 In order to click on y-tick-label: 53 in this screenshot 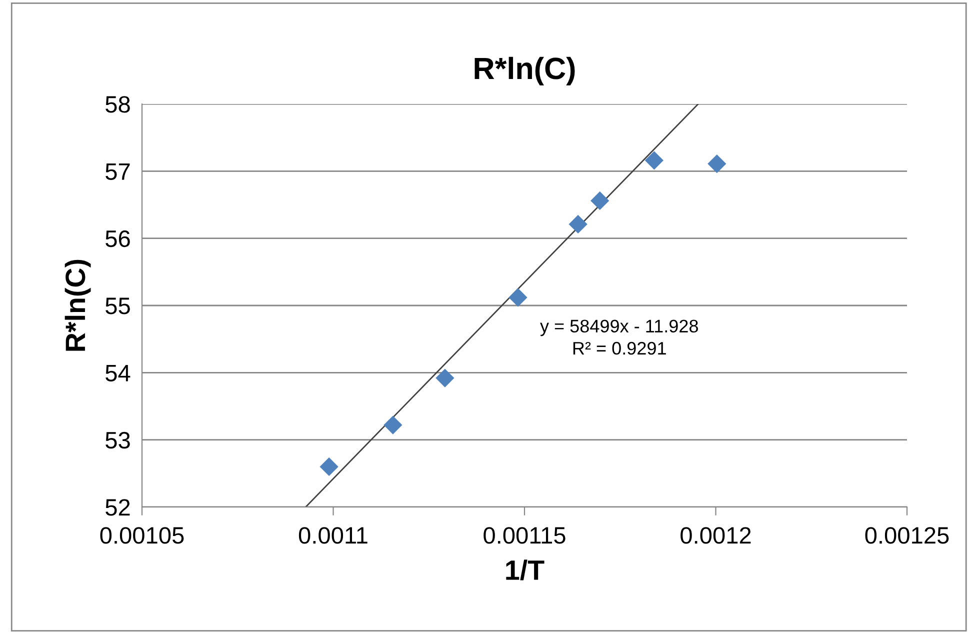, I will do `click(118, 440)`.